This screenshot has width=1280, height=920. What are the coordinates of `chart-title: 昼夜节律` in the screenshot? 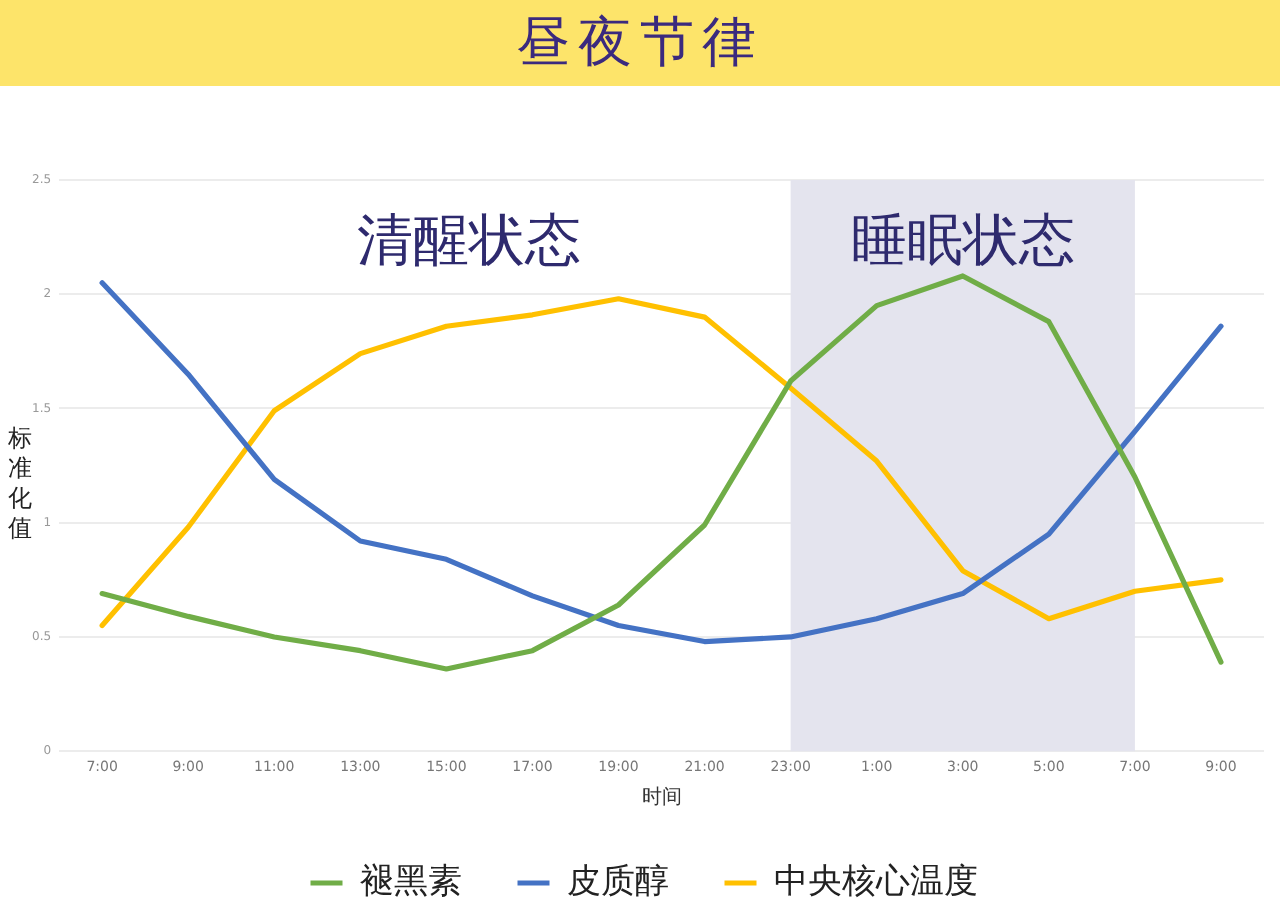 It's located at (640, 43).